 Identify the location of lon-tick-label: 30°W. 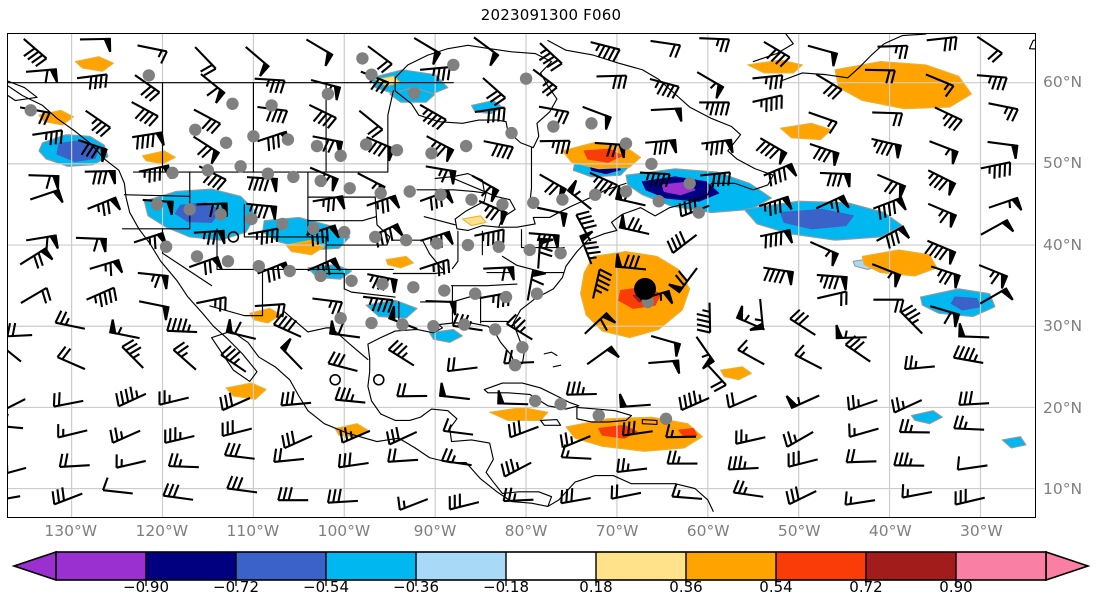
(981, 531).